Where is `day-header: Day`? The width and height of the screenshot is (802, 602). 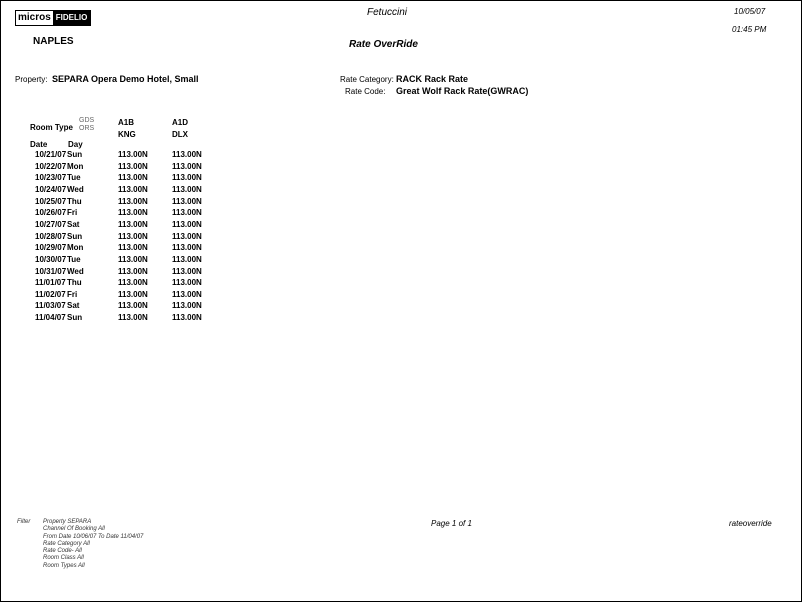
day-header: Day is located at coordinates (75, 144).